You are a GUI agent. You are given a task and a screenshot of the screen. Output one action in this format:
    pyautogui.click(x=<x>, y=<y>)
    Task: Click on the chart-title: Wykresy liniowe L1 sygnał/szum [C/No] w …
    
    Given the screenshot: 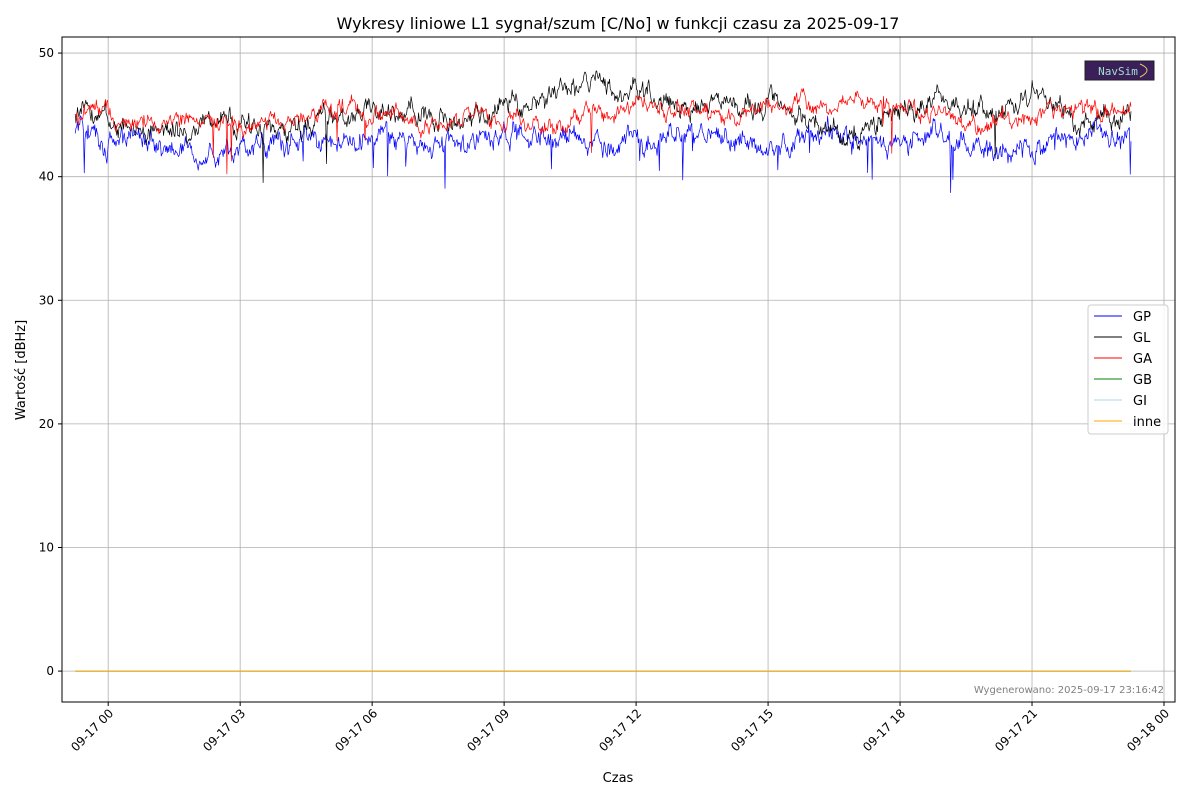 What is the action you would take?
    pyautogui.click(x=618, y=23)
    